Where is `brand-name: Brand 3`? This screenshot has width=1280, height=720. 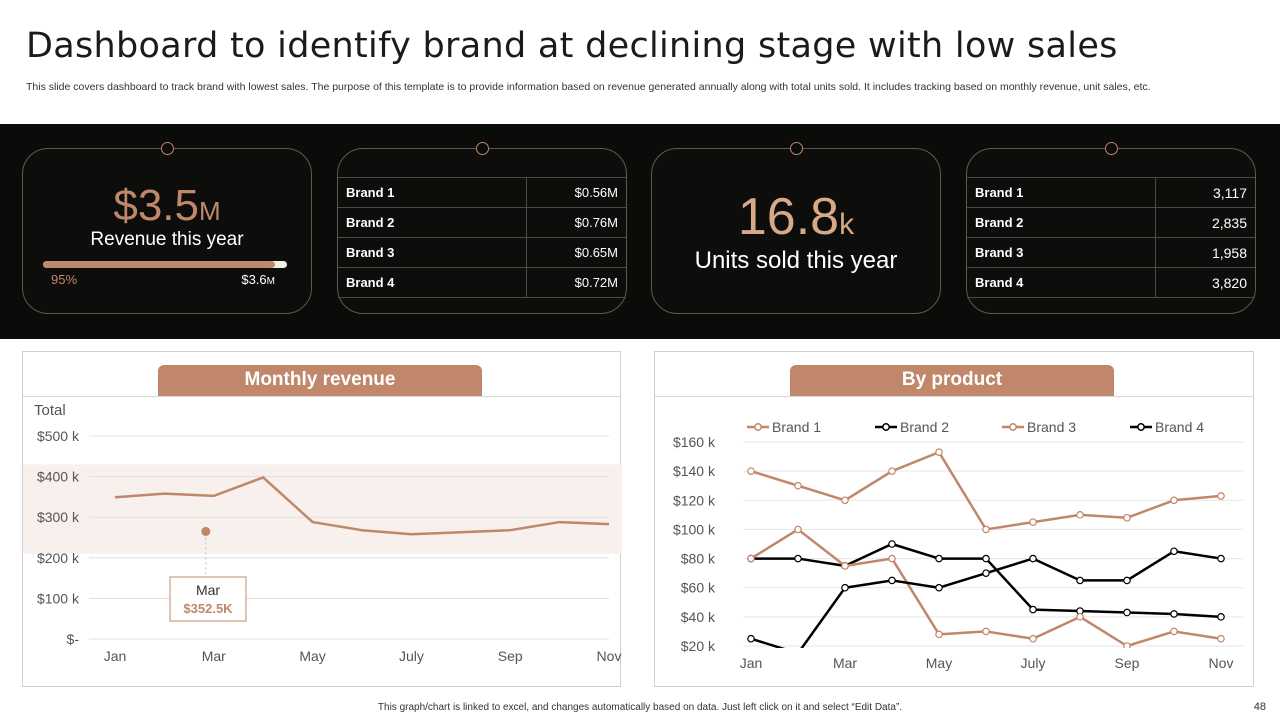 brand-name: Brand 3 is located at coordinates (1061, 252).